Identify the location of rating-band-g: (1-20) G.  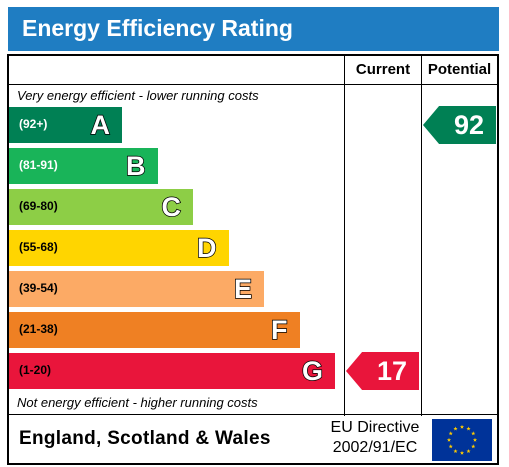
(172, 371).